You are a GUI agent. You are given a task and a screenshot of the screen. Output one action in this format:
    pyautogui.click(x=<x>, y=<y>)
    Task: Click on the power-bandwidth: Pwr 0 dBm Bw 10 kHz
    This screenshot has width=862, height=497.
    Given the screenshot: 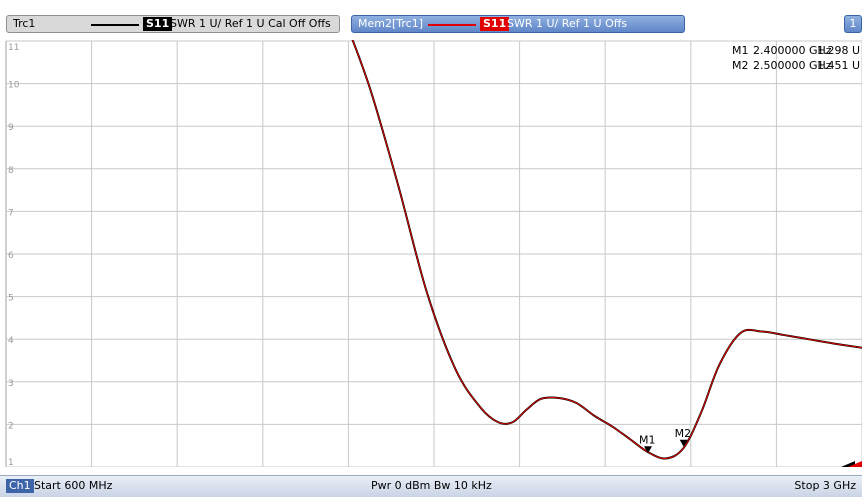 What is the action you would take?
    pyautogui.click(x=431, y=485)
    